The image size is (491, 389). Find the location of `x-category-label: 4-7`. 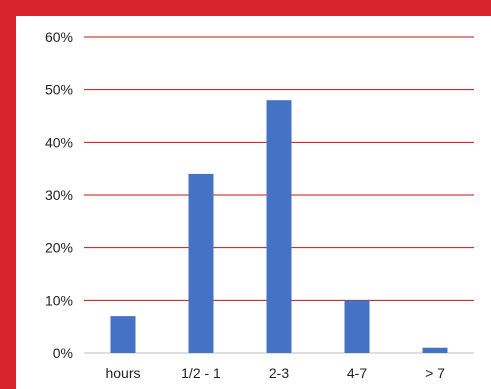

x-category-label: 4-7 is located at coordinates (357, 373).